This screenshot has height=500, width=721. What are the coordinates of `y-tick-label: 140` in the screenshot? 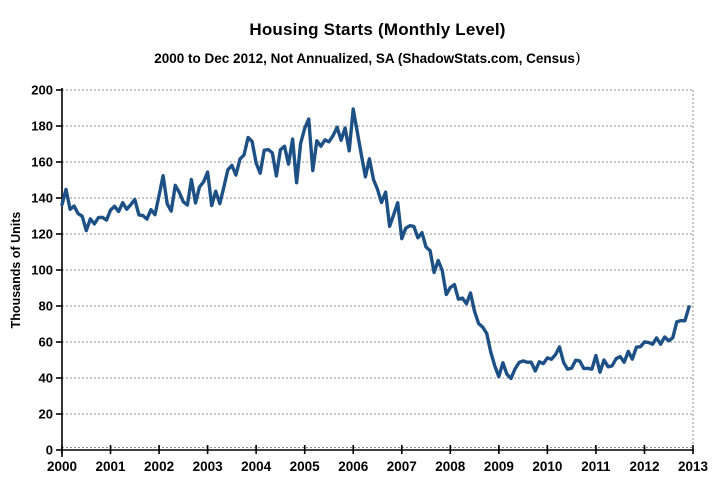 It's located at (42, 198).